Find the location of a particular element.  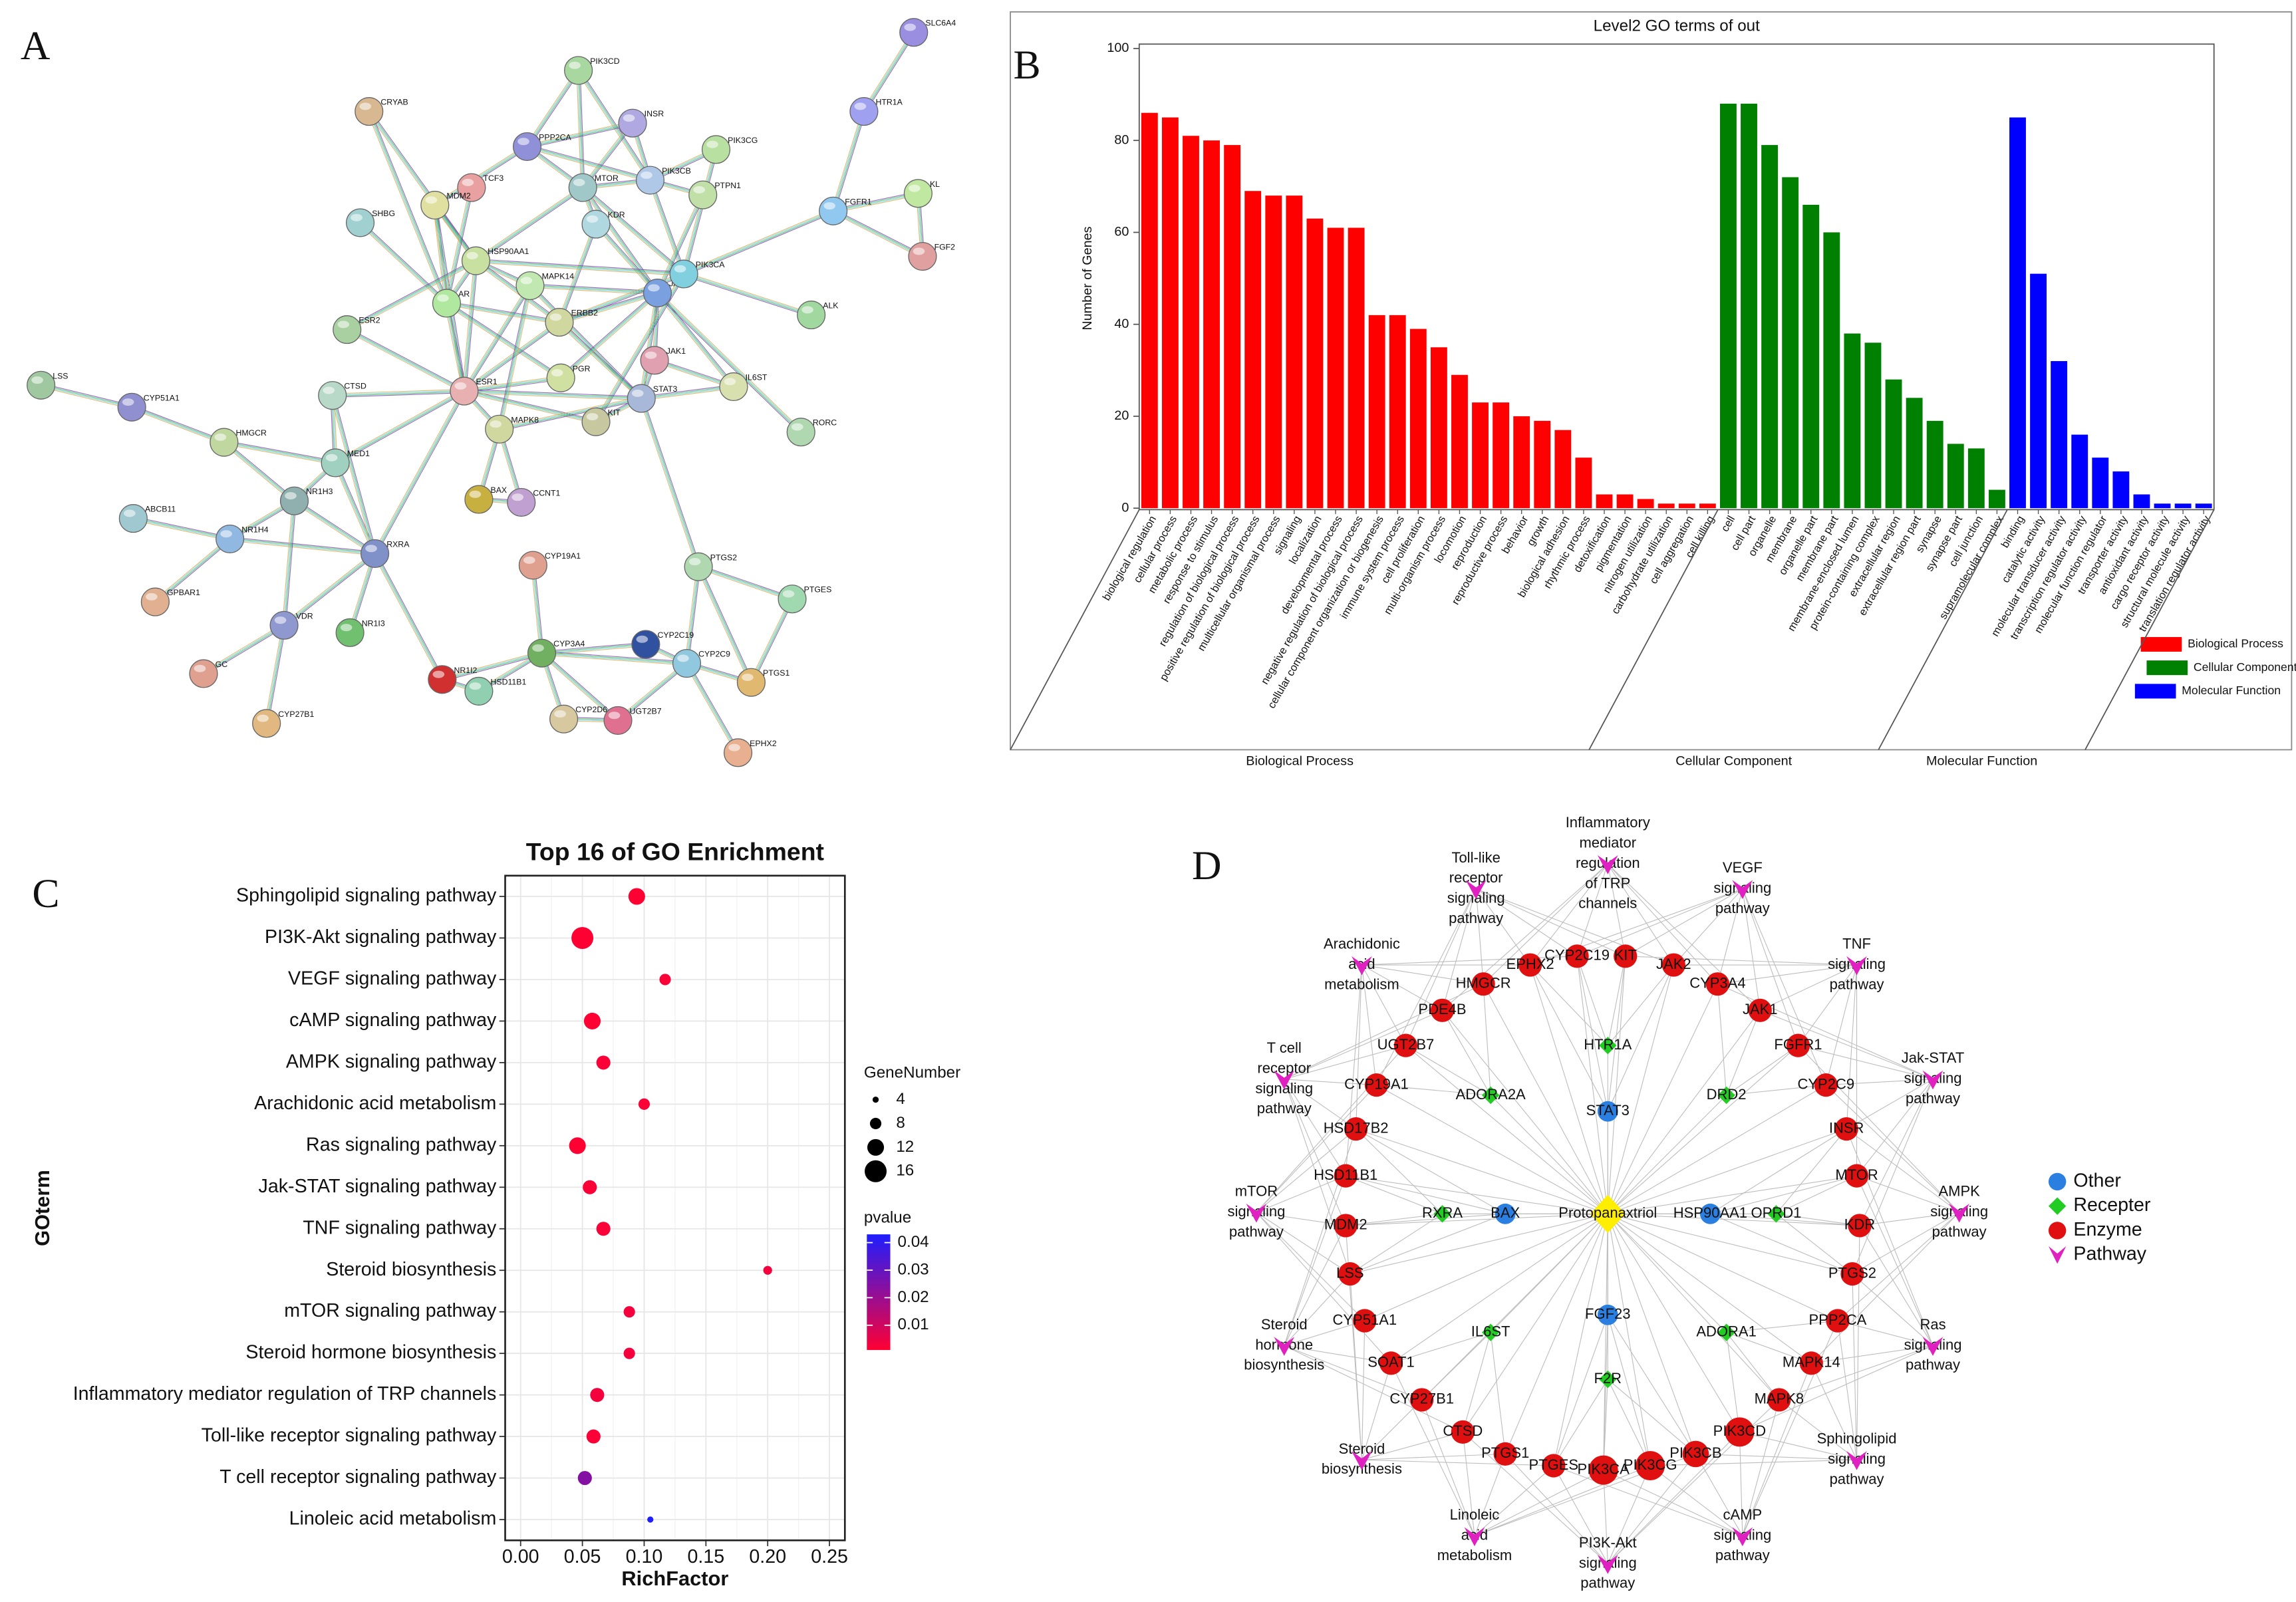

protein-label: KL is located at coordinates (935, 184).